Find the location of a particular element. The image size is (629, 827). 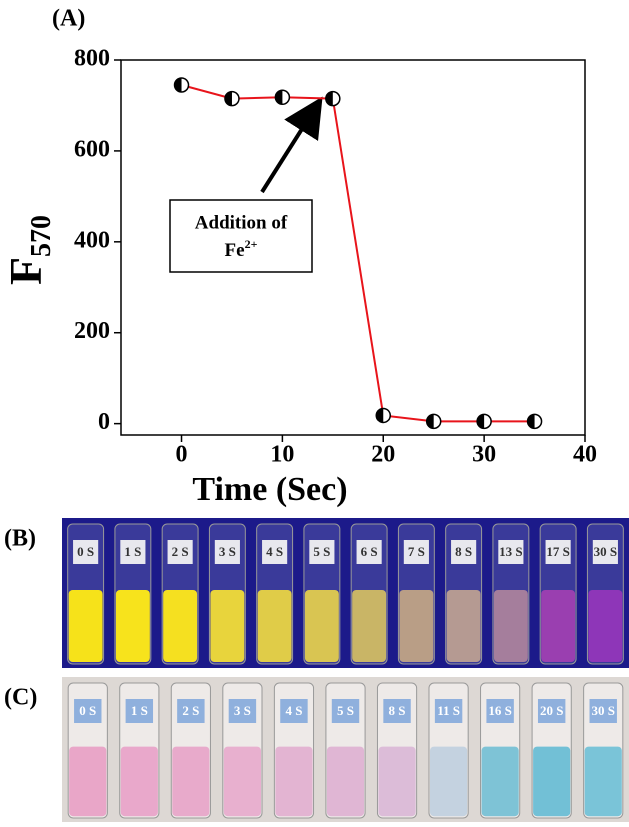

vial-label: 13 S is located at coordinates (510, 551).